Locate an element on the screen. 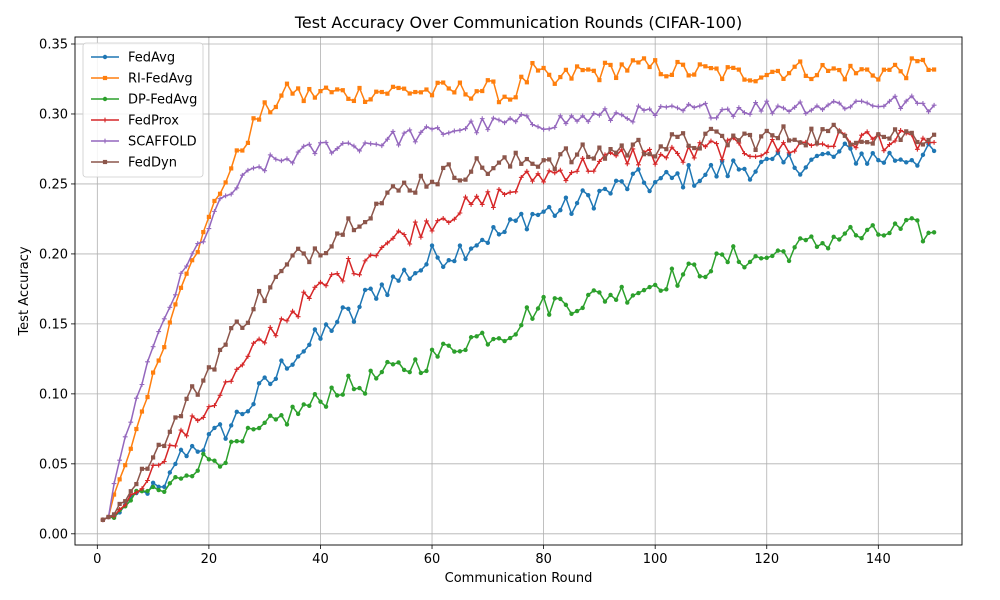  legend-label: FedAvg is located at coordinates (151, 58).